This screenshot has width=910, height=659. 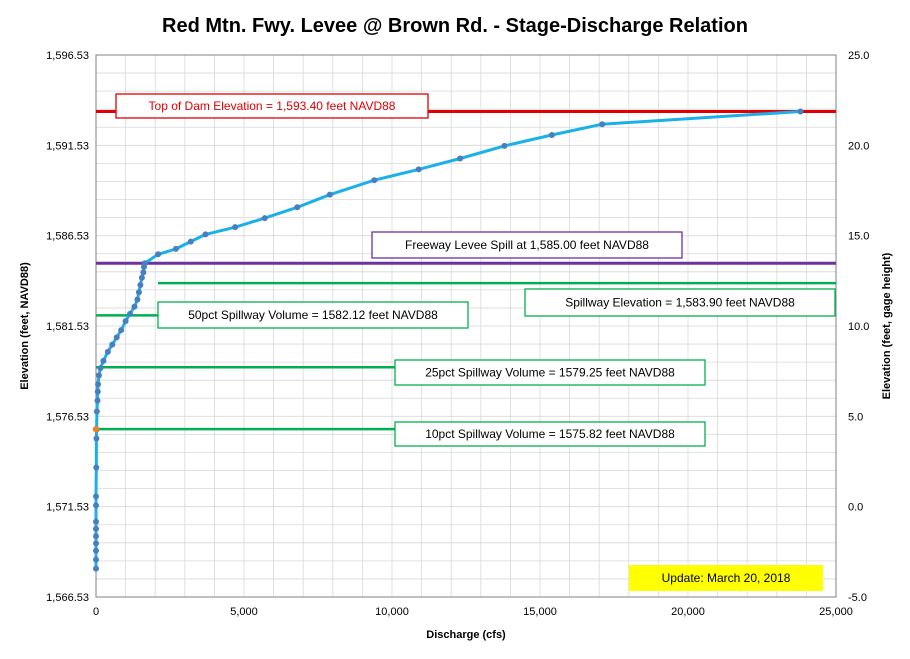 What do you see at coordinates (96, 429) in the screenshot?
I see `highlight-point` at bounding box center [96, 429].